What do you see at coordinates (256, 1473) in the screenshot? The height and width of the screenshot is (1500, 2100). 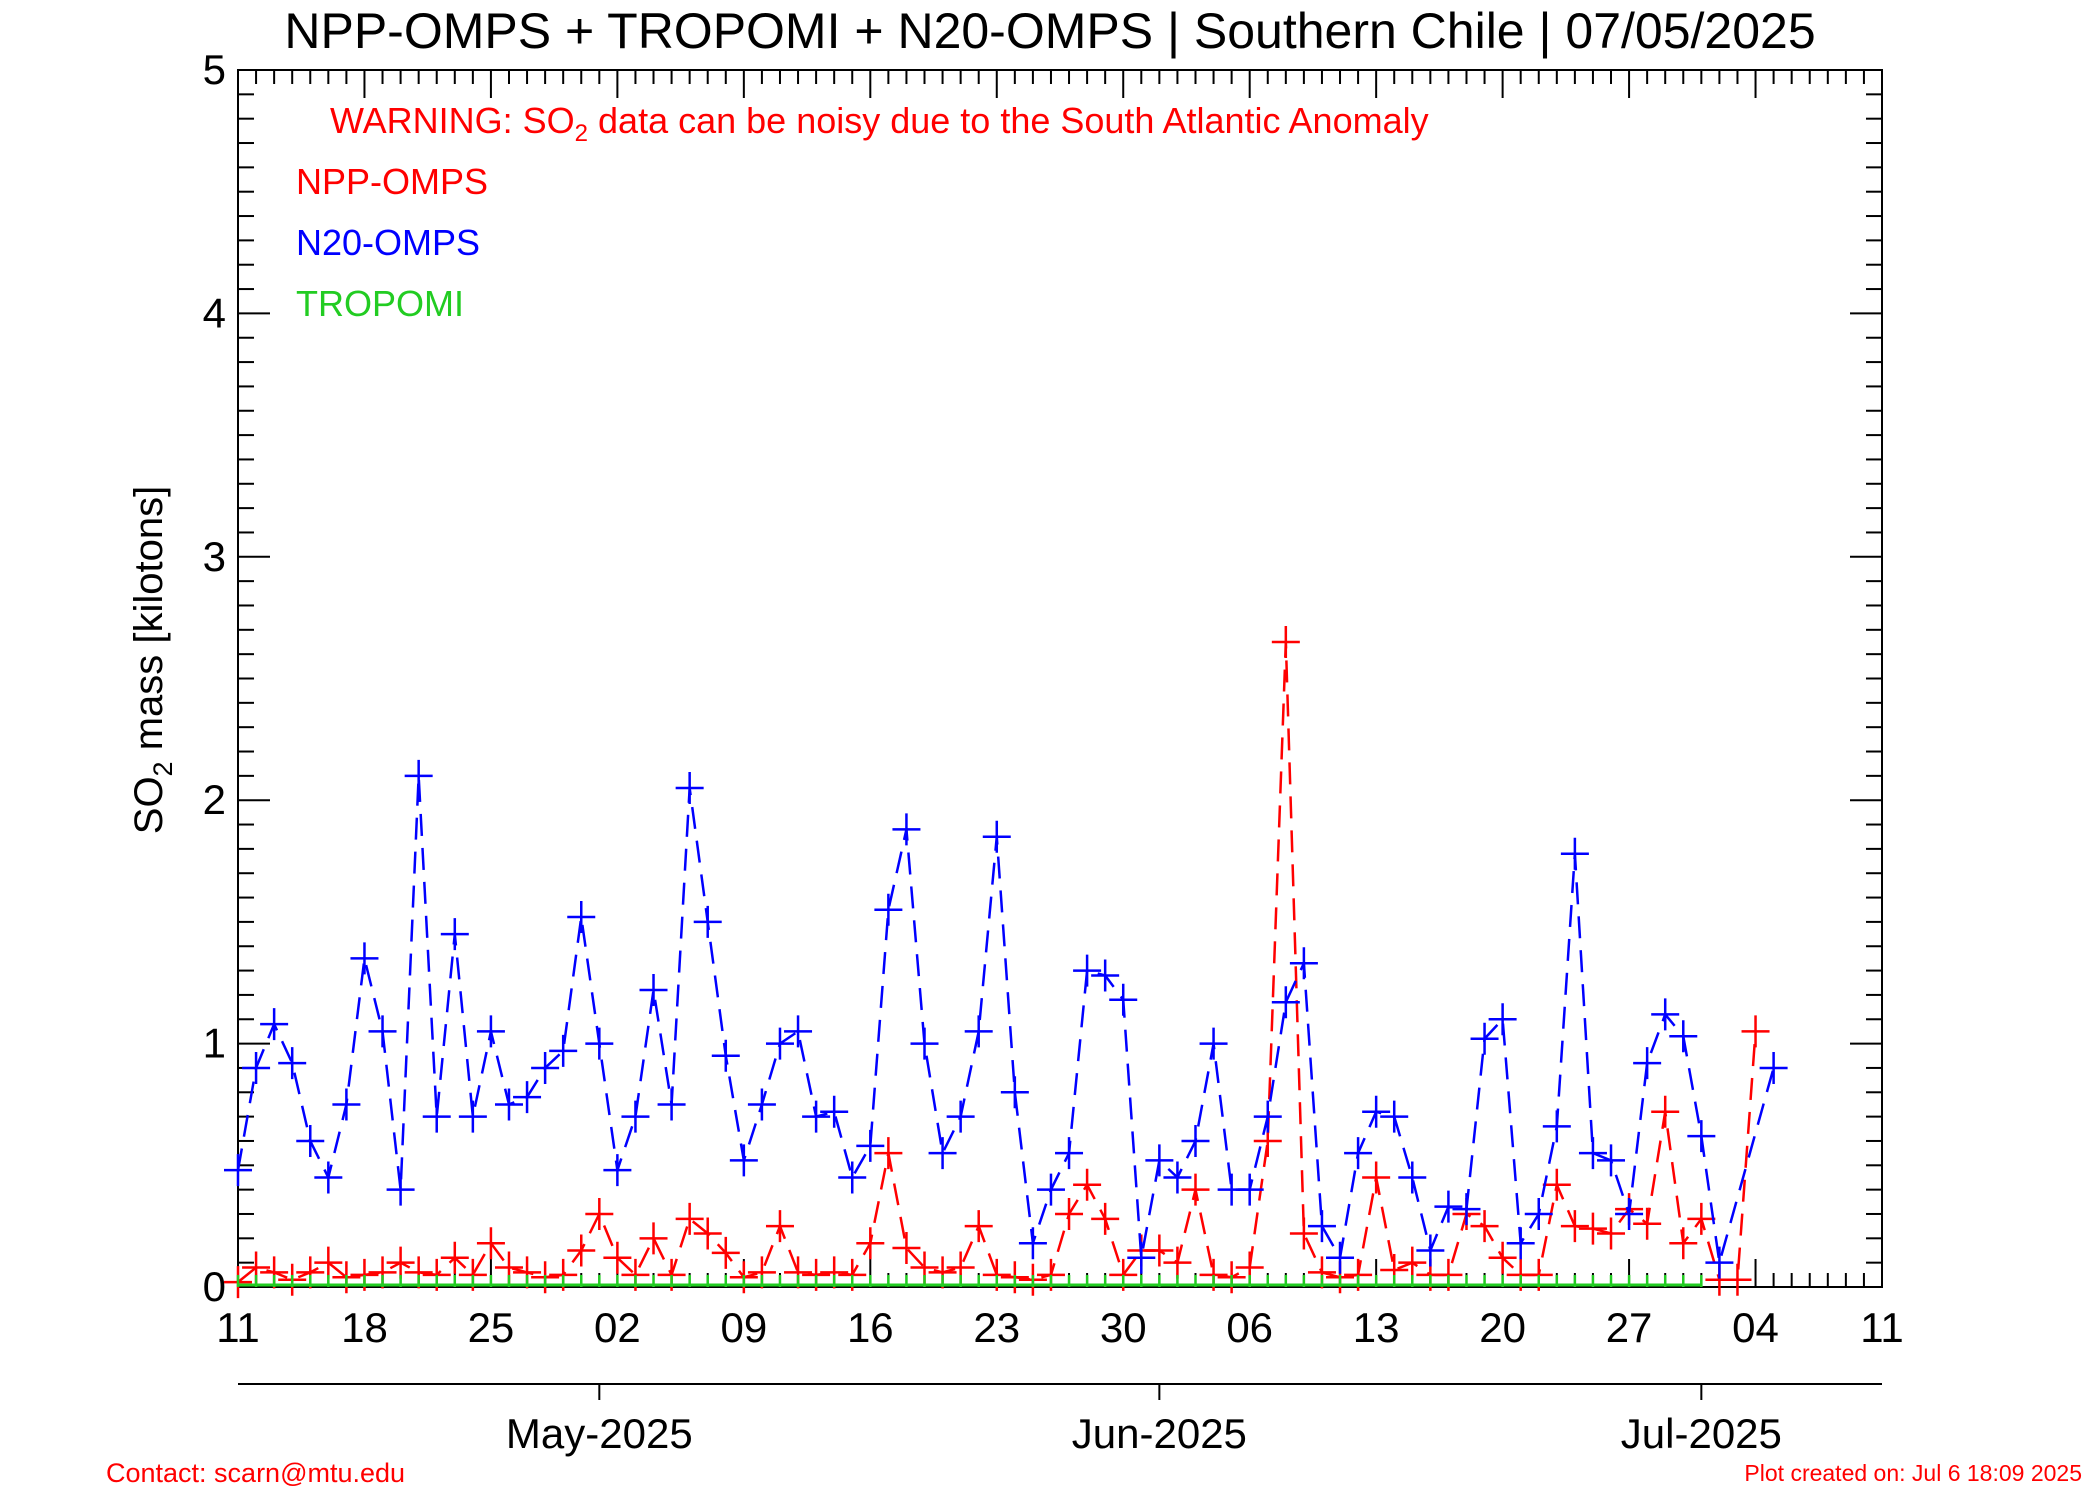 I see `contact-text: Contact: scarn@mtu.edu` at bounding box center [256, 1473].